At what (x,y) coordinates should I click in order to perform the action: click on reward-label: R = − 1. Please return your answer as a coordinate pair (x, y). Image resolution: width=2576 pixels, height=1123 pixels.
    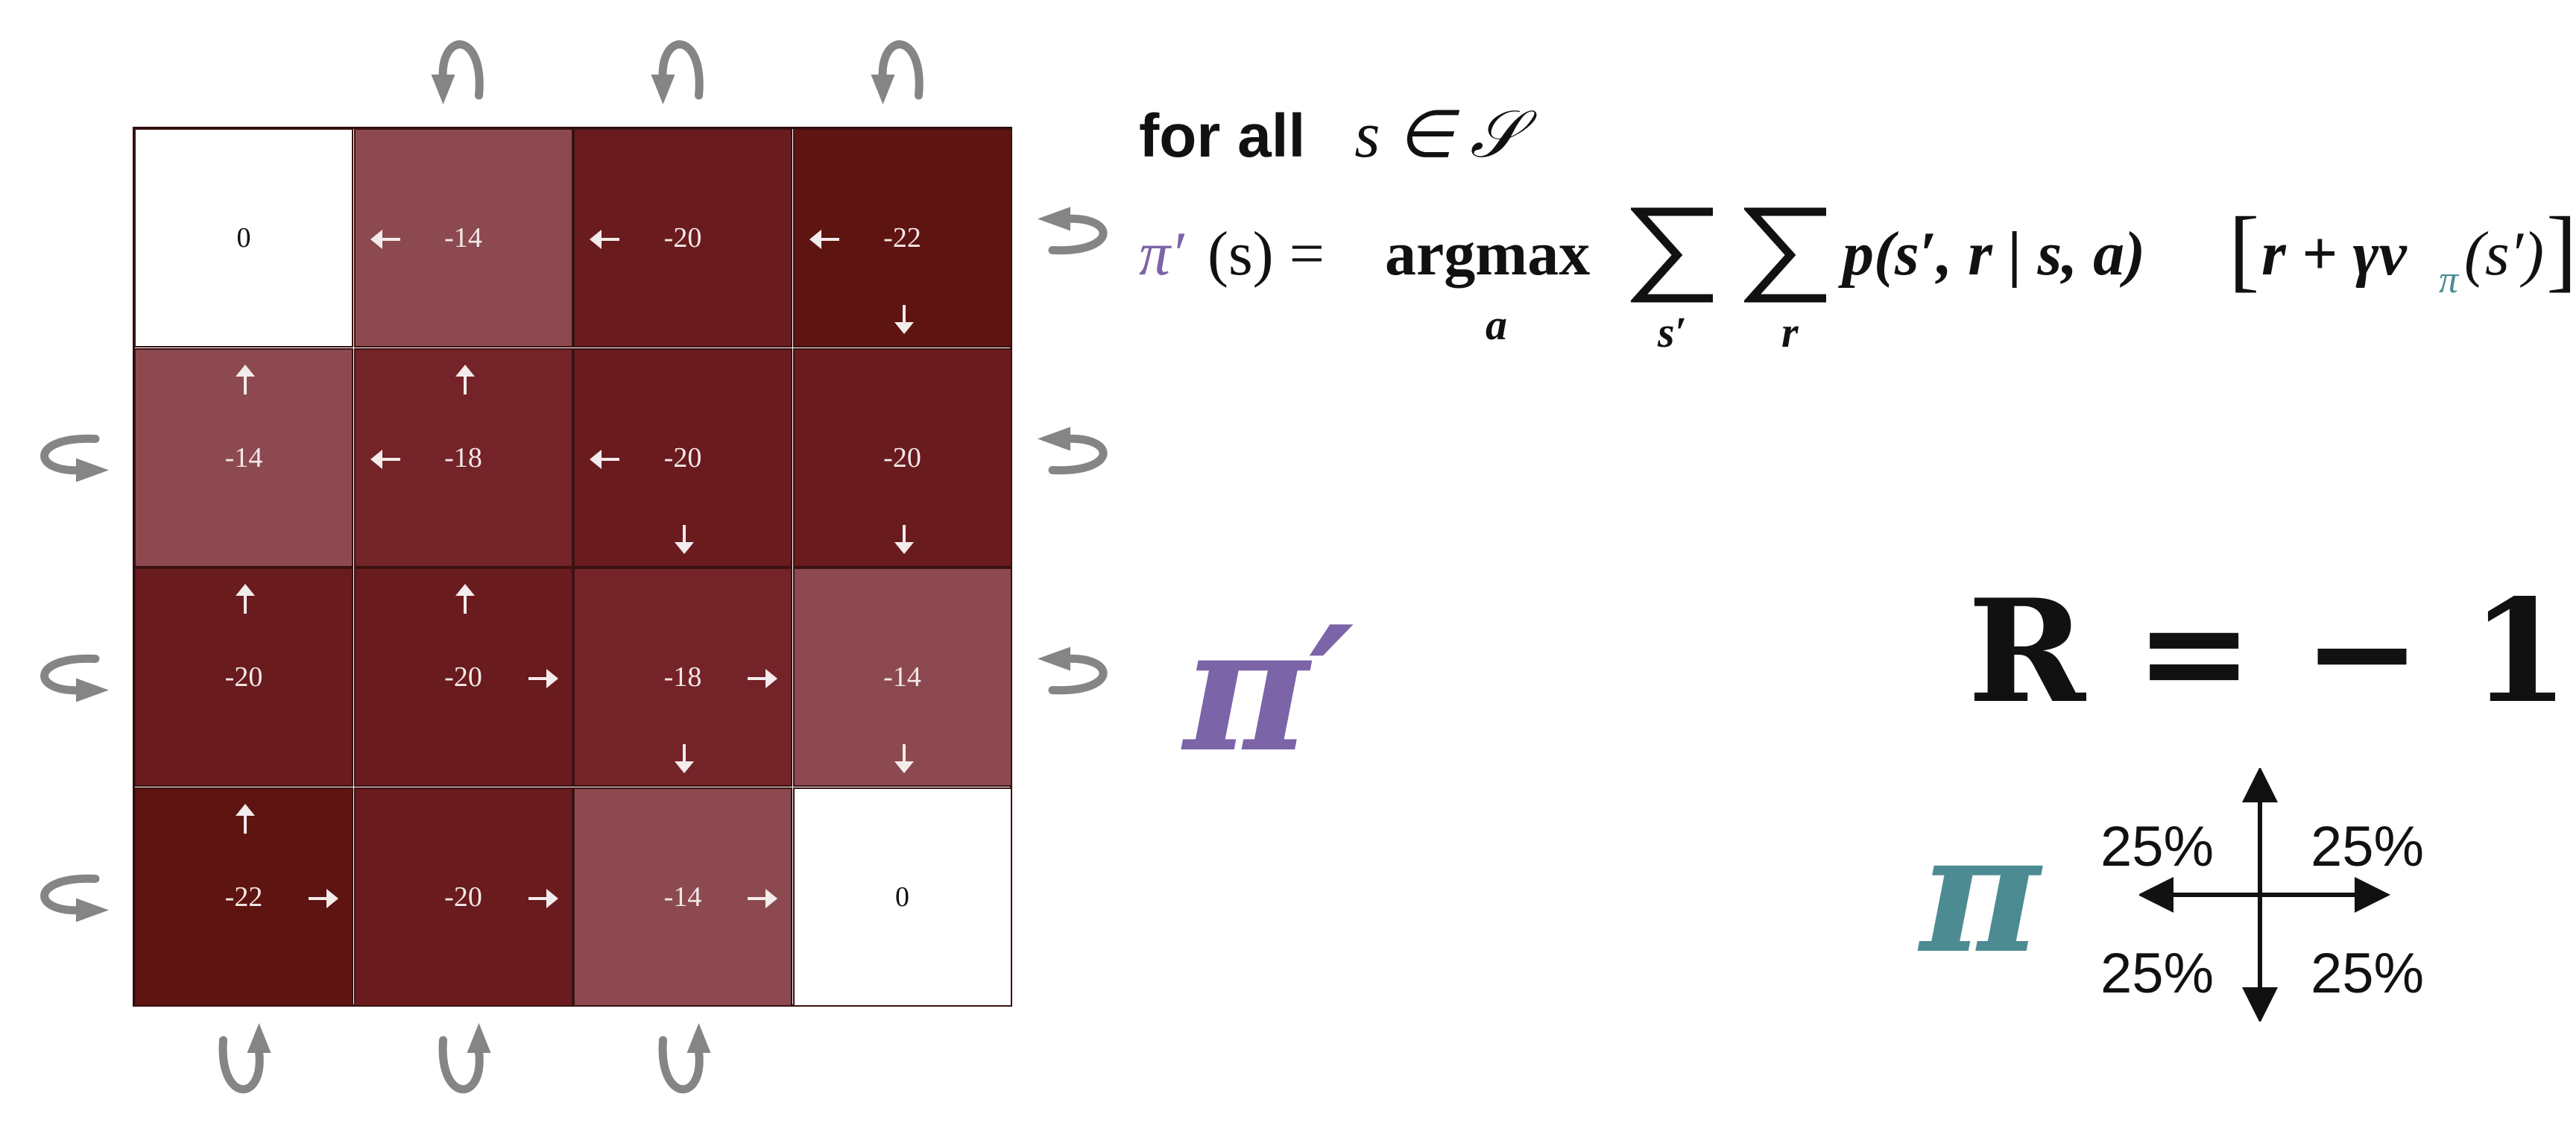
    Looking at the image, I should click on (2269, 651).